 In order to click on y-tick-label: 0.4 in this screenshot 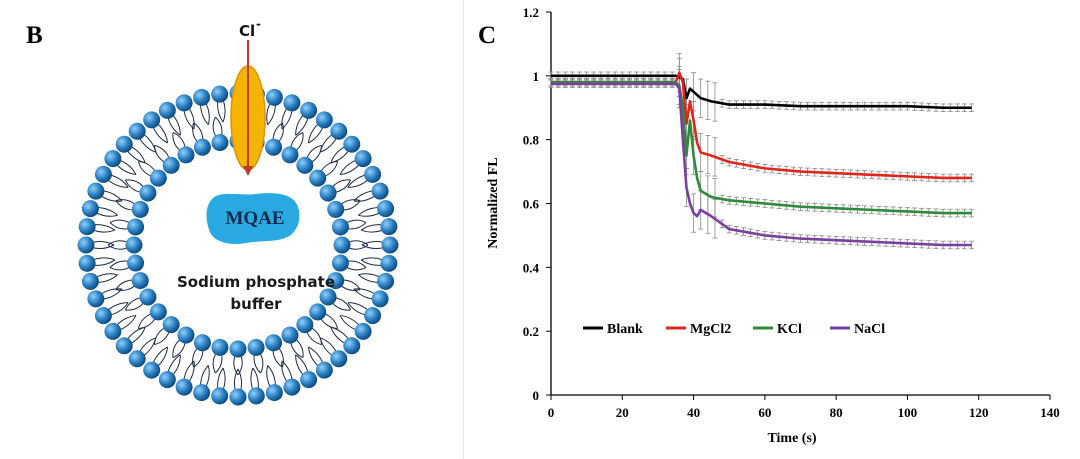, I will do `click(531, 267)`.